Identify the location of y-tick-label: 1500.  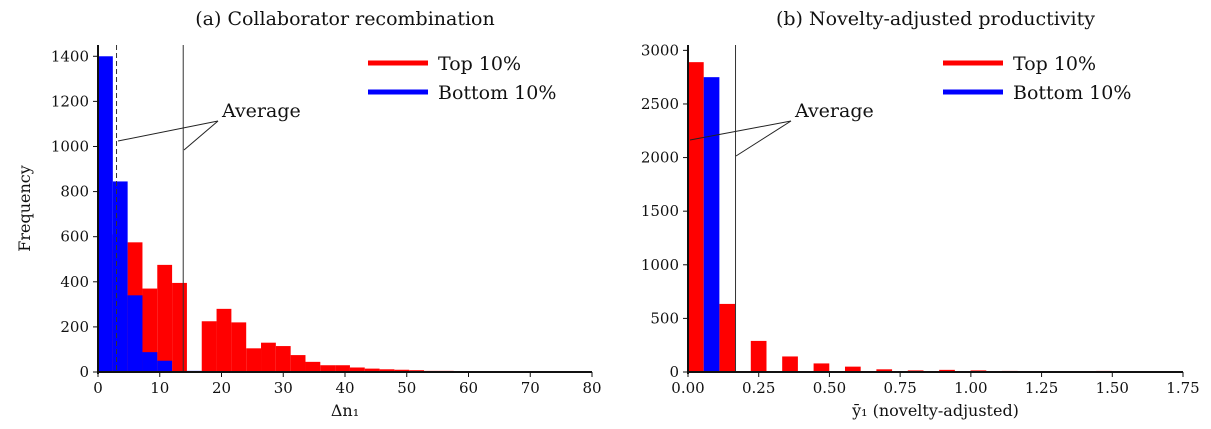
(660, 211).